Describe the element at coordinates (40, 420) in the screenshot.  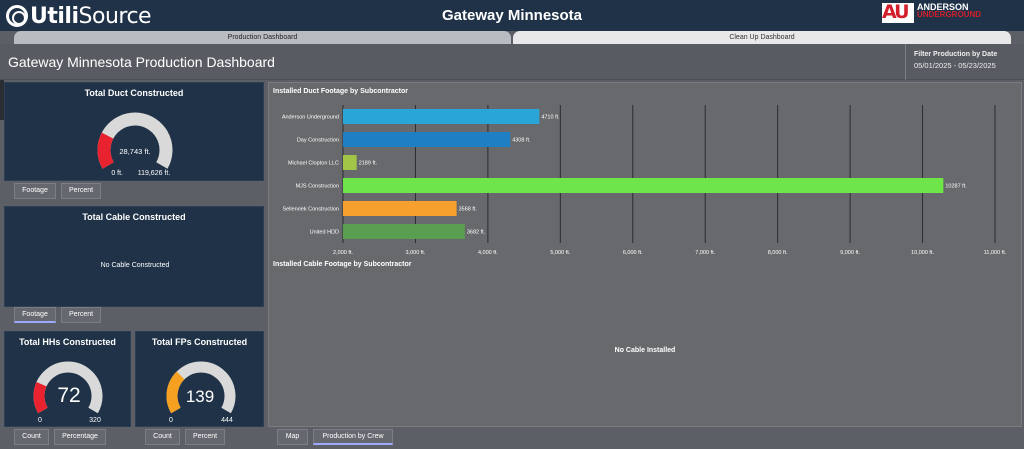
I see `hh-min-label: 0` at that location.